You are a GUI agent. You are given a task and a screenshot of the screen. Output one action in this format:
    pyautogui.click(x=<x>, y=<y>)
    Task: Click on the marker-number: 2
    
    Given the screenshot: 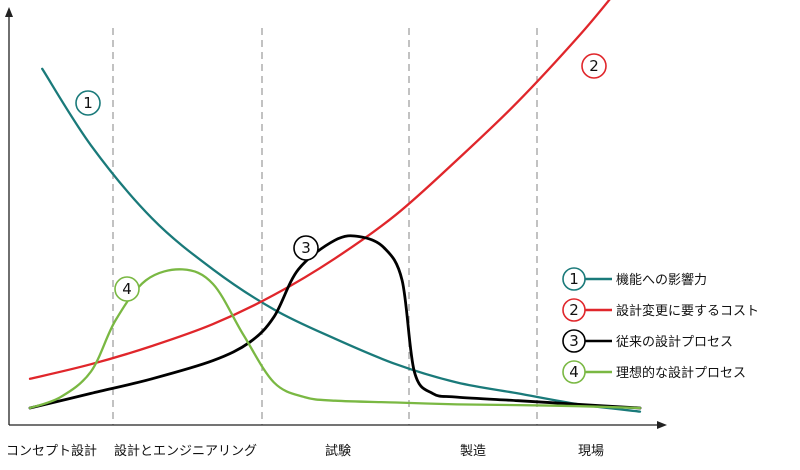 What is the action you would take?
    pyautogui.click(x=594, y=66)
    